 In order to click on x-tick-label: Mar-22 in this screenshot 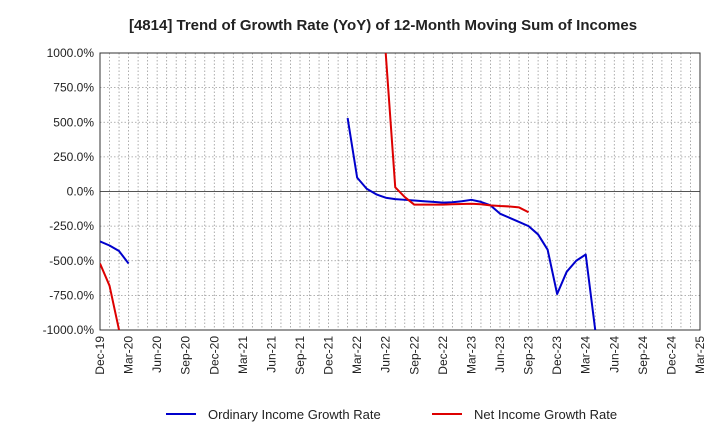, I will do `click(357, 355)`.